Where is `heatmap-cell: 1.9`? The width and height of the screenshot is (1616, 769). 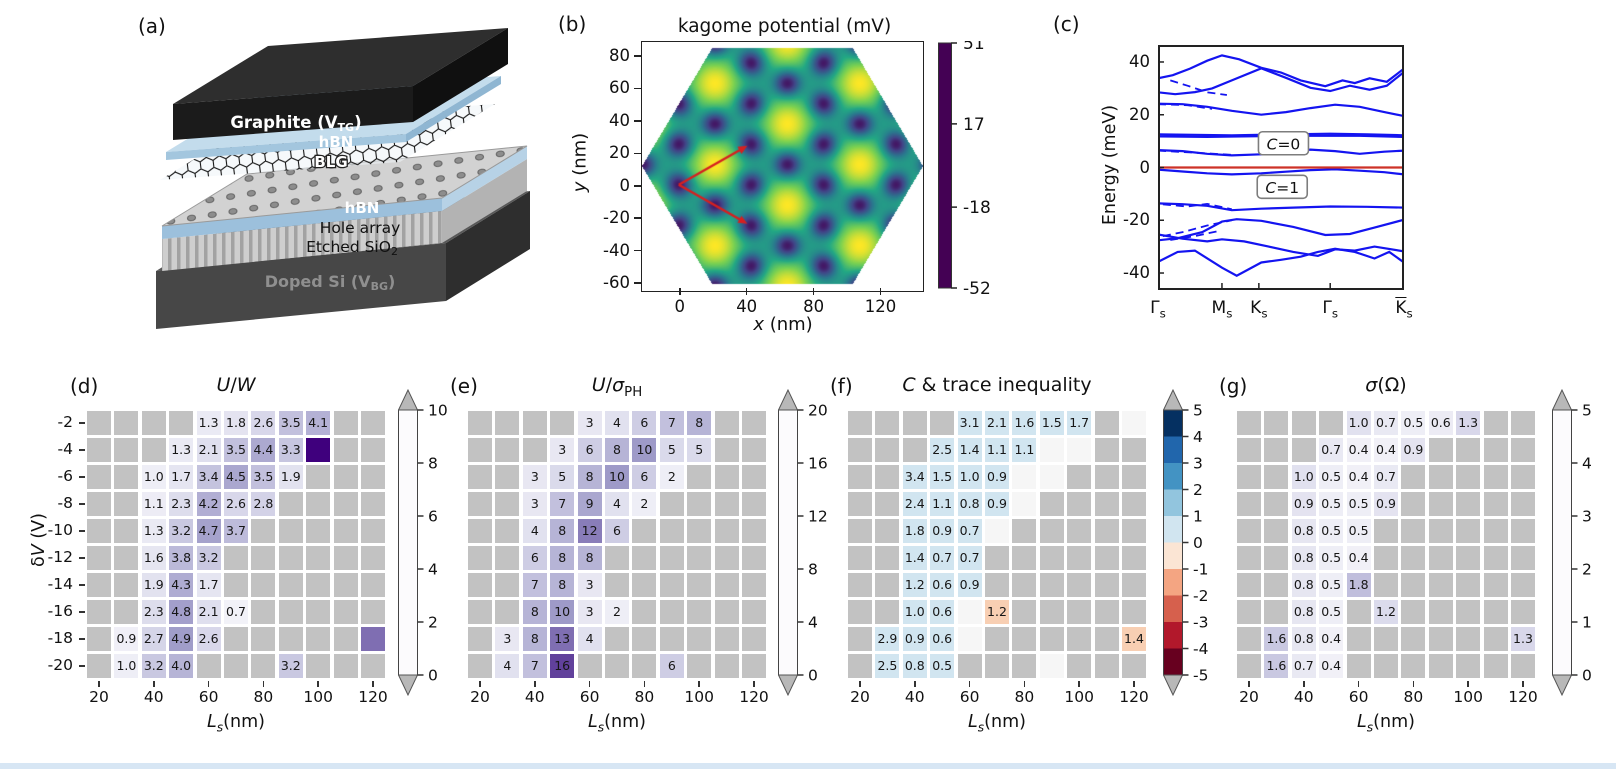 heatmap-cell: 1.9 is located at coordinates (153, 585).